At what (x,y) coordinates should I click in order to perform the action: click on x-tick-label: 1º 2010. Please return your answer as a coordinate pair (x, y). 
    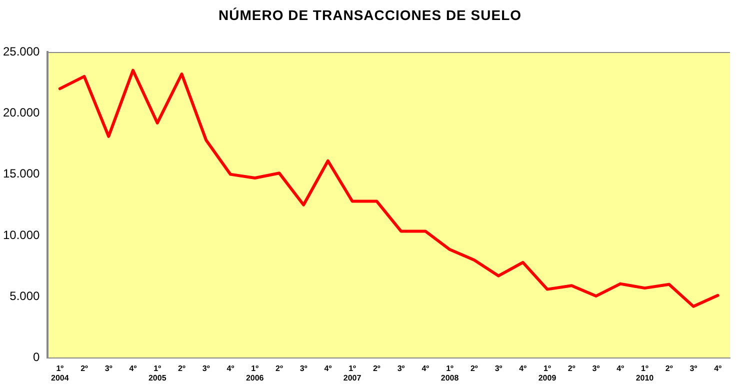
    Looking at the image, I should click on (645, 373).